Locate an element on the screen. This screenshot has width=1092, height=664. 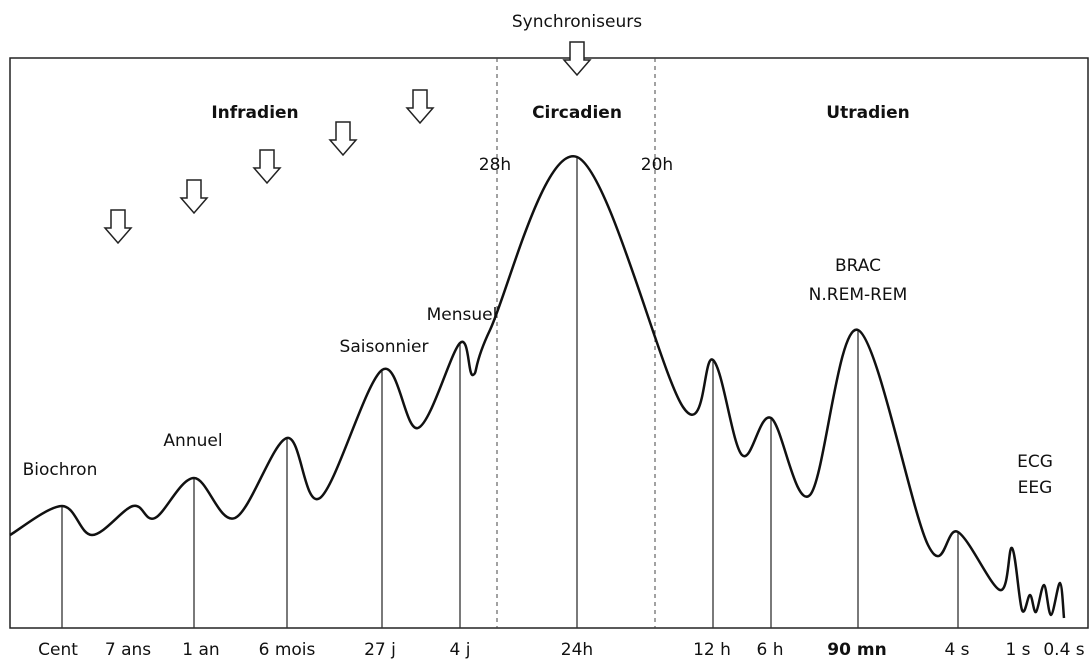
peak-label: BRAC is located at coordinates (858, 266).